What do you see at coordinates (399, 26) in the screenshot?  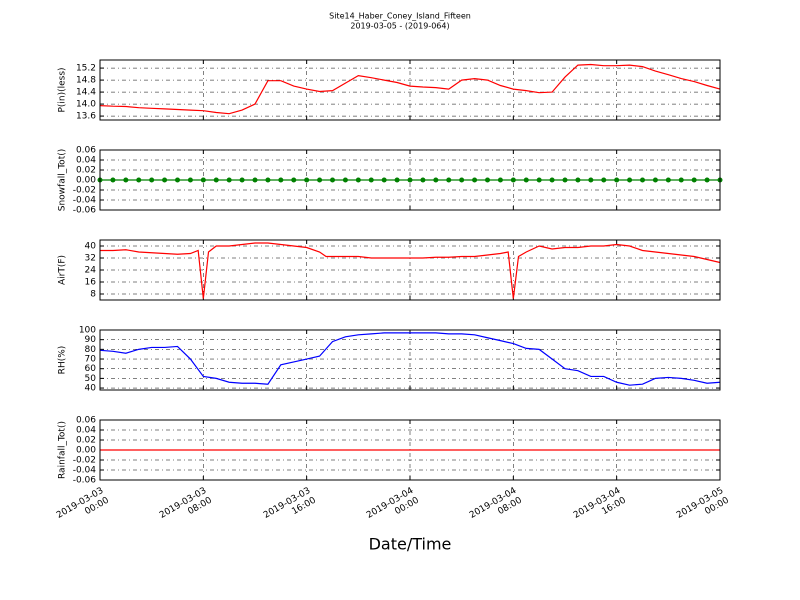 I see `chart-subtitle: 2019-03-05 - (2019-064)` at bounding box center [399, 26].